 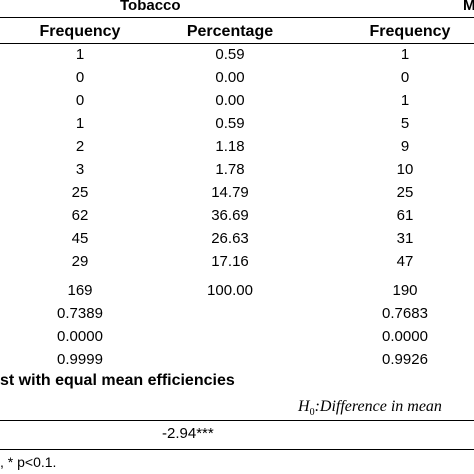 What do you see at coordinates (237, 313) in the screenshot?
I see `table-row: 0.7389 0.7683` at bounding box center [237, 313].